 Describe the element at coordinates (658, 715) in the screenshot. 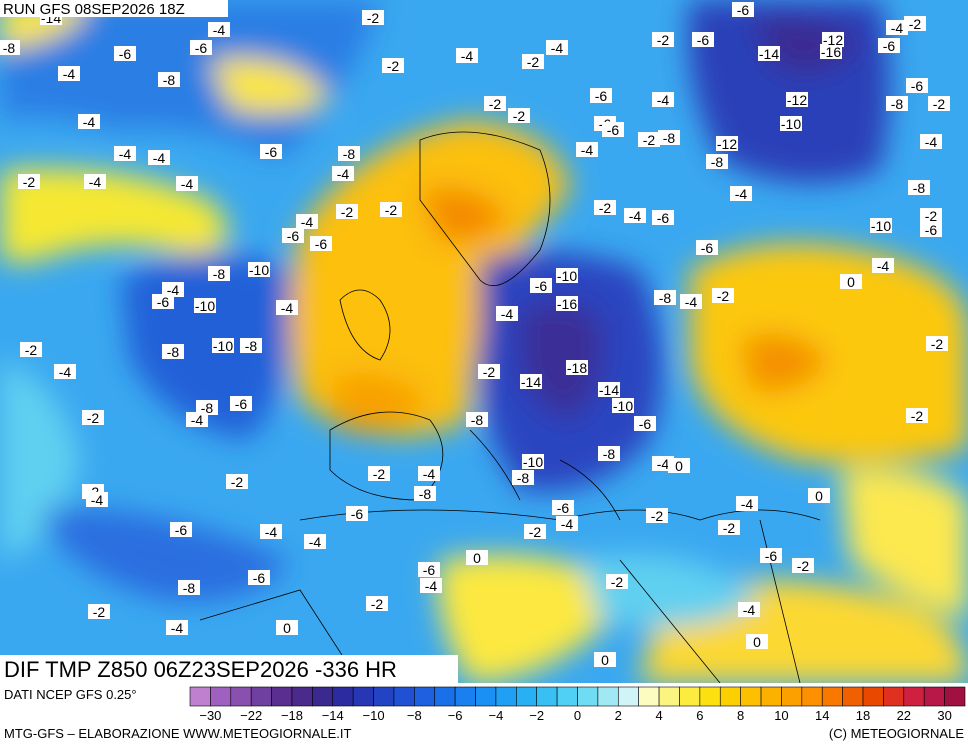

I see `colorbar-label: 4` at that location.